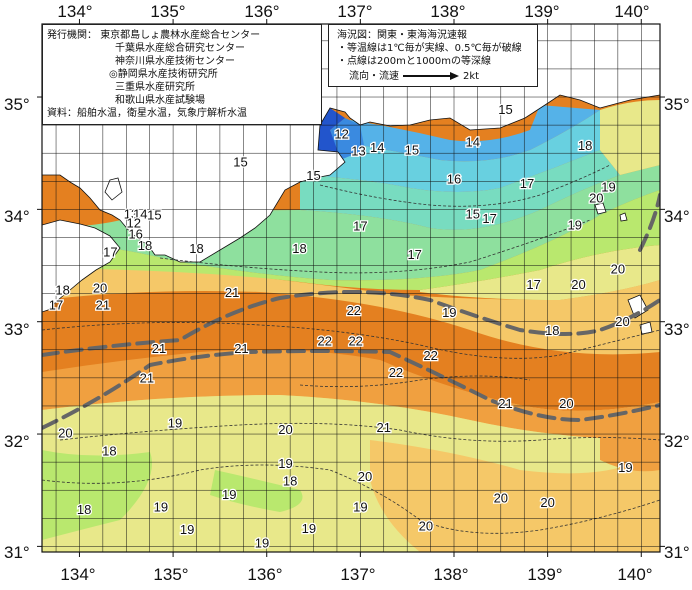 The height and width of the screenshot is (590, 692). I want to click on publisher-5: 三重県水産研究所, so click(155, 87).